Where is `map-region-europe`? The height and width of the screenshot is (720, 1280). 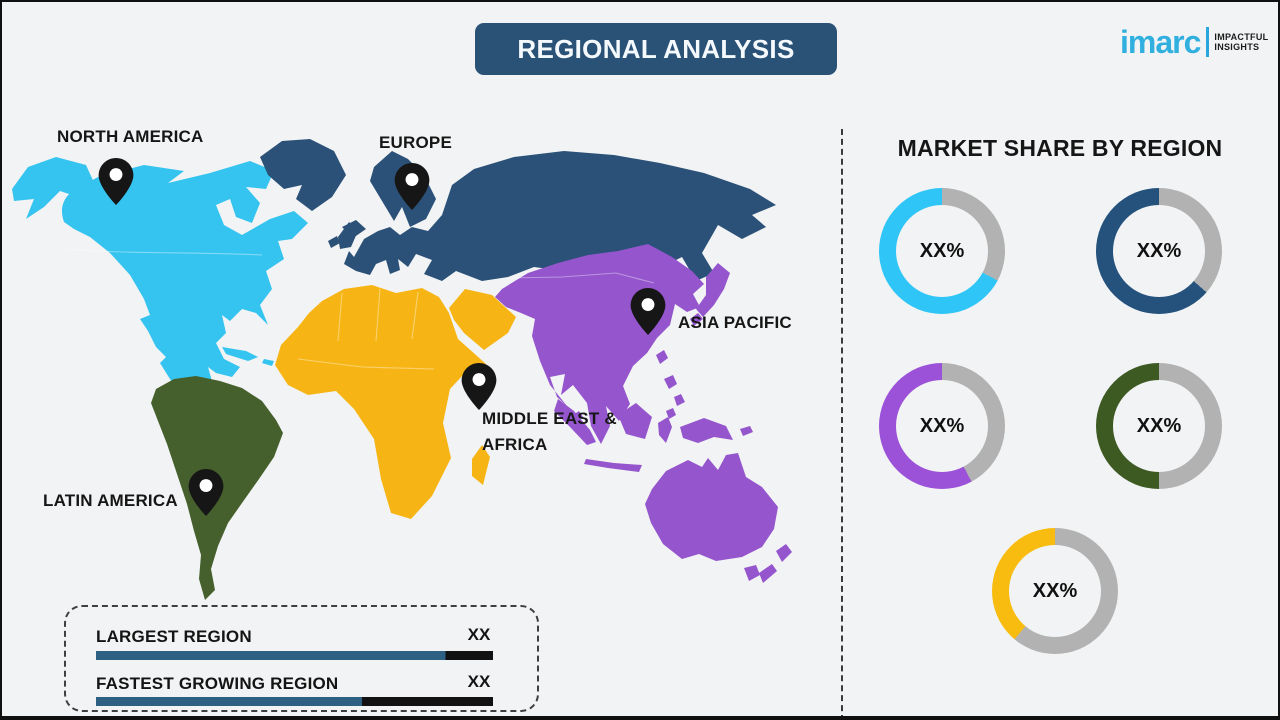
map-region-europe is located at coordinates (518, 210).